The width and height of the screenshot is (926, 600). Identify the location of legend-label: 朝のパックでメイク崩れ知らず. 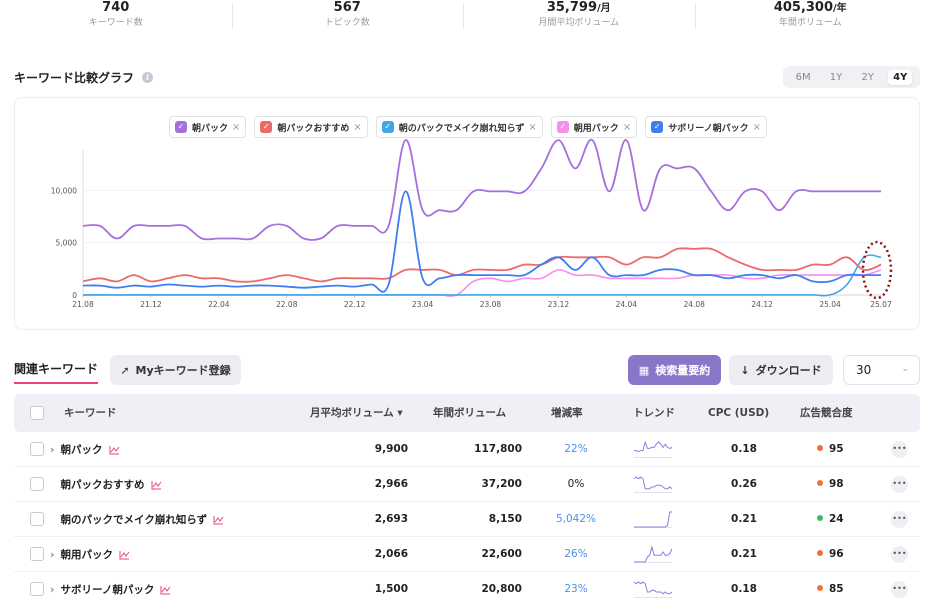
(461, 128).